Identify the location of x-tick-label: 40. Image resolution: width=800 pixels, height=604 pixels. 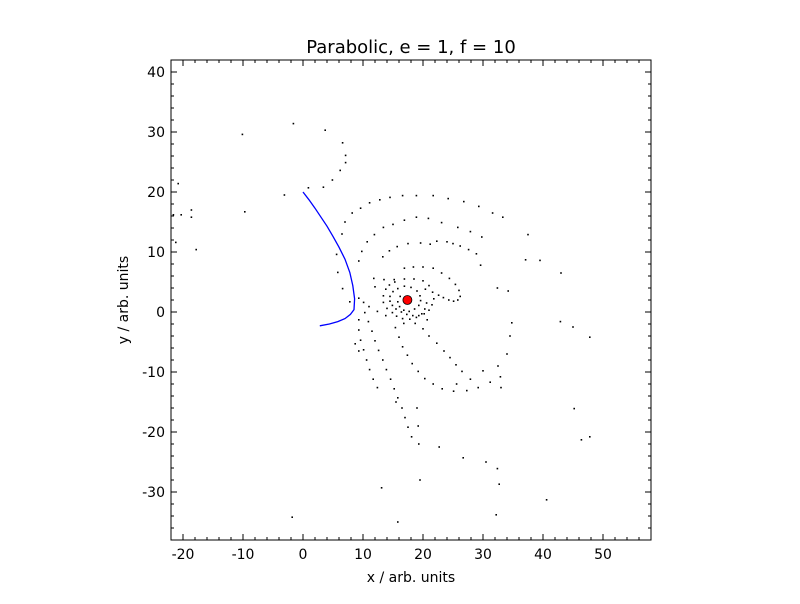
(543, 555).